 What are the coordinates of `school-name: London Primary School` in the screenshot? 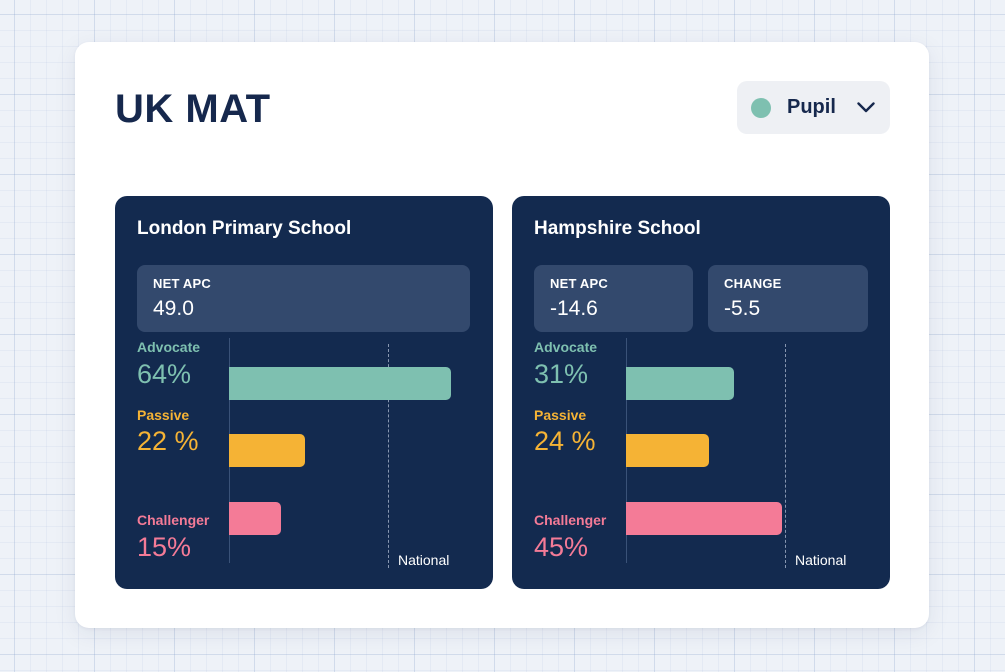 It's located at (244, 228).